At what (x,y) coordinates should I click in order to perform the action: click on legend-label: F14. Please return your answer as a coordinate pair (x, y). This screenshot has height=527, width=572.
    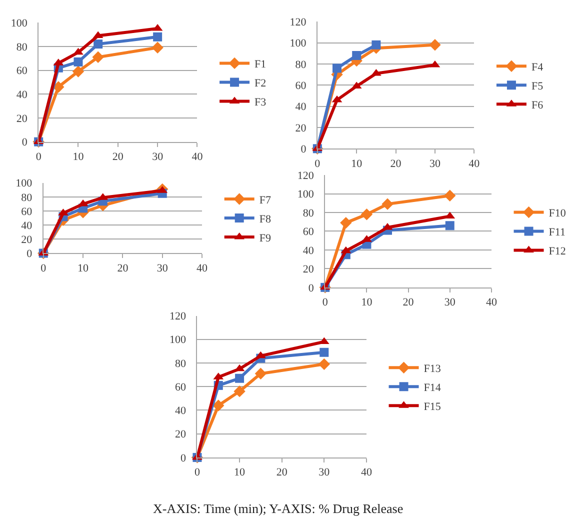
    Looking at the image, I should click on (433, 388).